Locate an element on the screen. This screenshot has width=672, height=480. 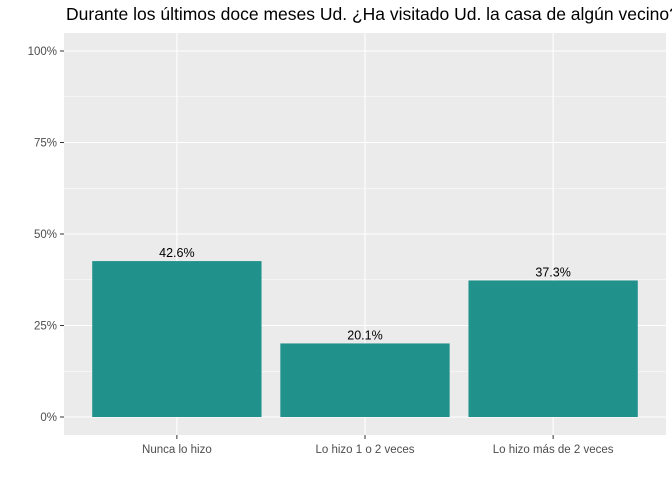
y-tick-label: 0% is located at coordinates (48, 418).